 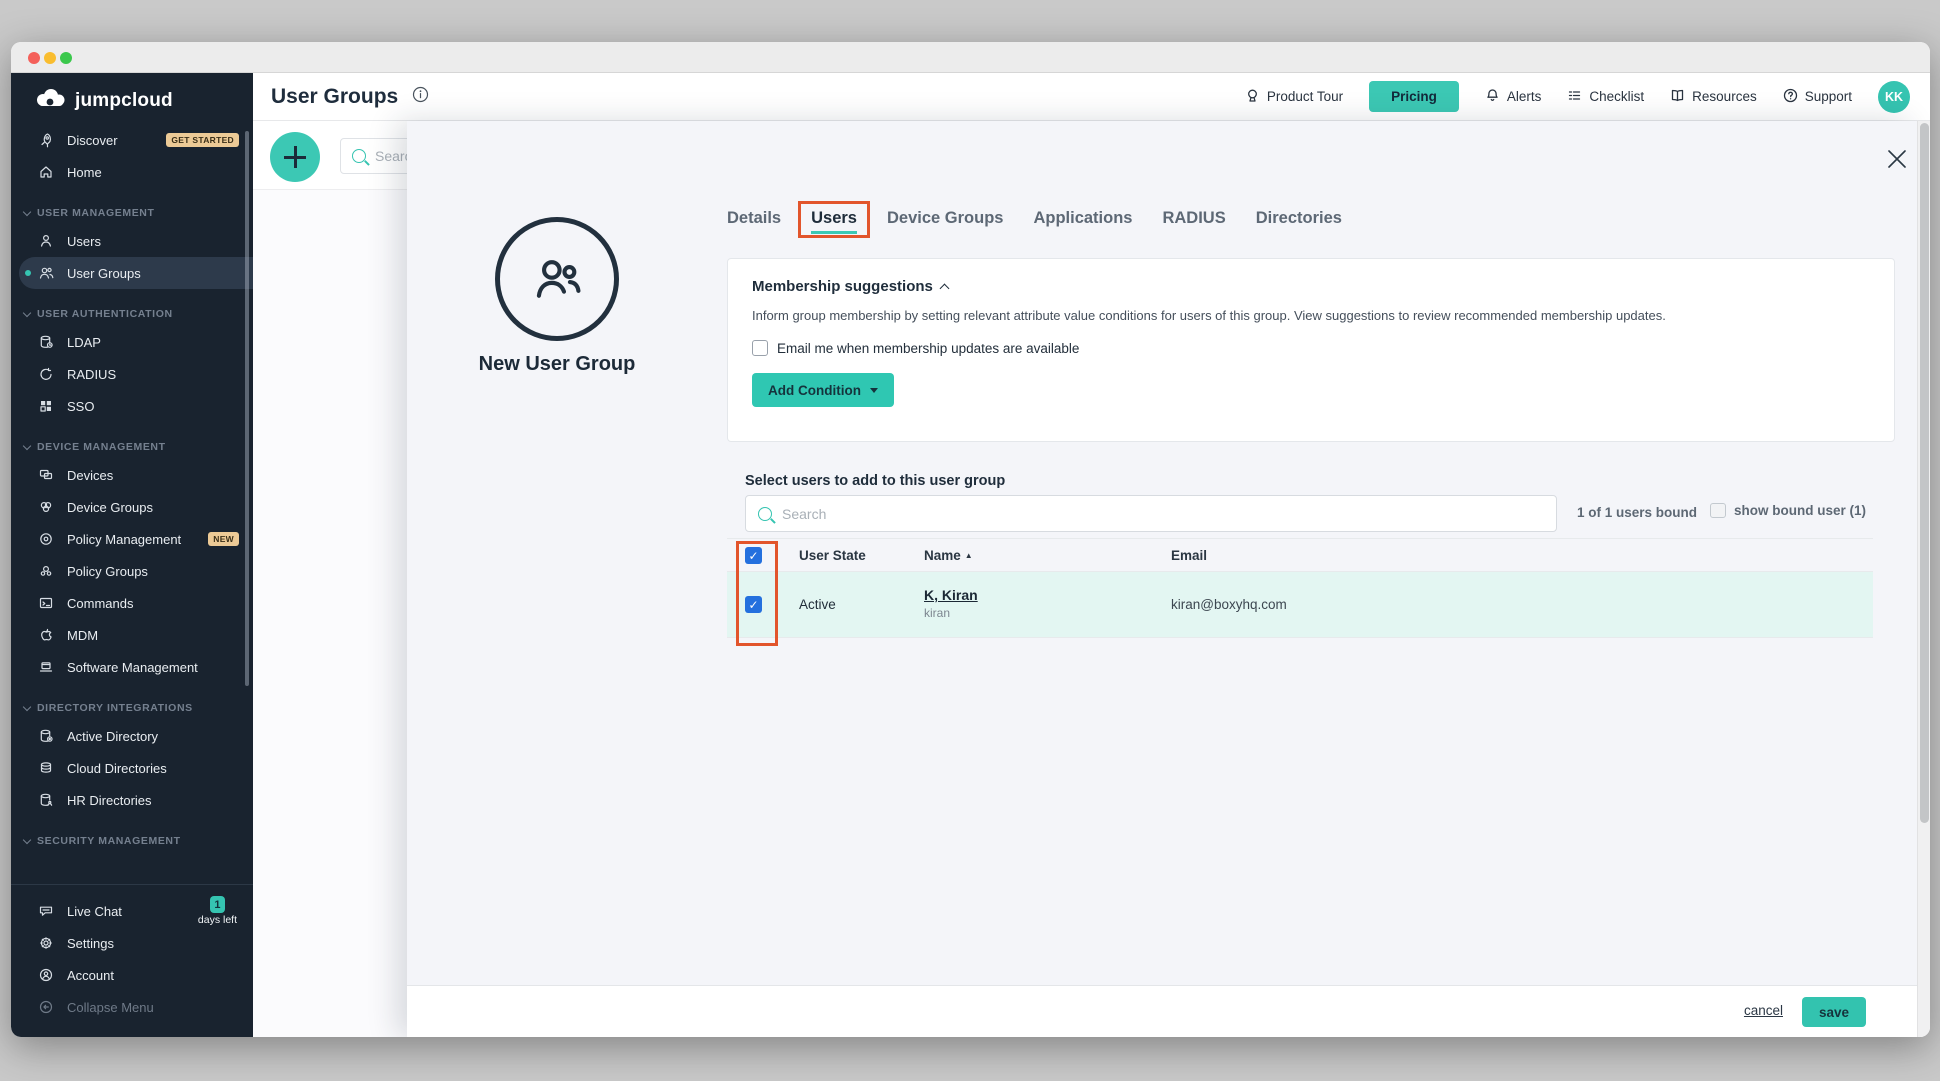 I want to click on membership-suggestions-toggle: Membership suggestions, so click(x=1311, y=286).